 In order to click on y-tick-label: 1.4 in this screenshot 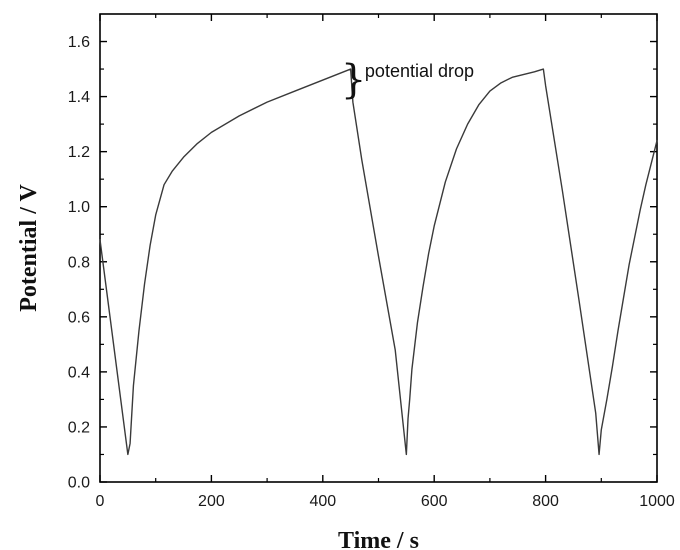, I will do `click(79, 97)`.